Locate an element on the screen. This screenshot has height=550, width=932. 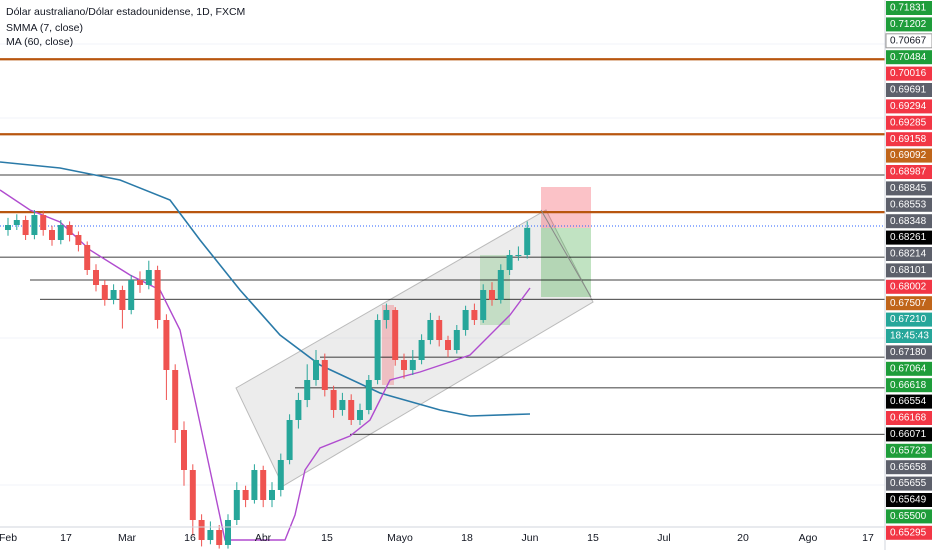
time-label: Jun is located at coordinates (530, 538).